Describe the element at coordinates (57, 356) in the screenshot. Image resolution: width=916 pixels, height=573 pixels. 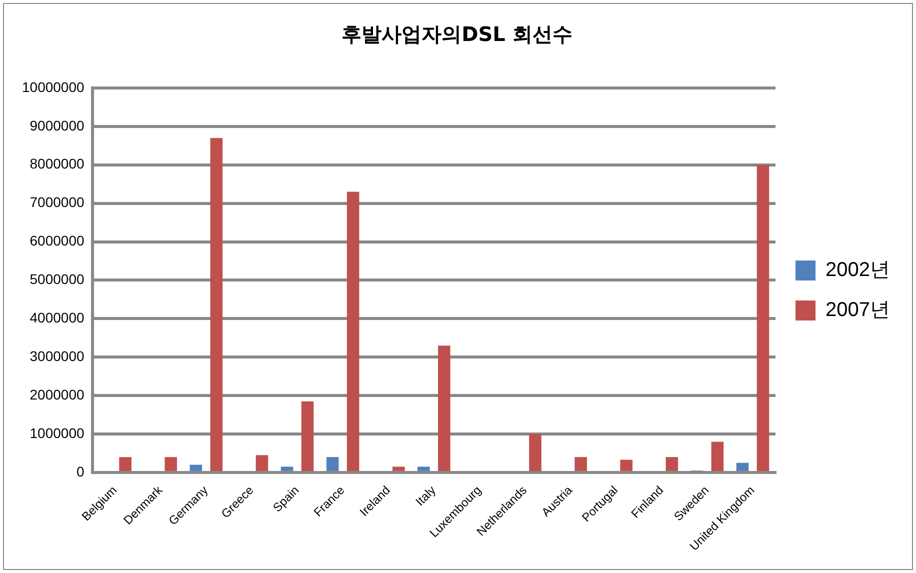
I see `y-tick-label: 3000000` at that location.